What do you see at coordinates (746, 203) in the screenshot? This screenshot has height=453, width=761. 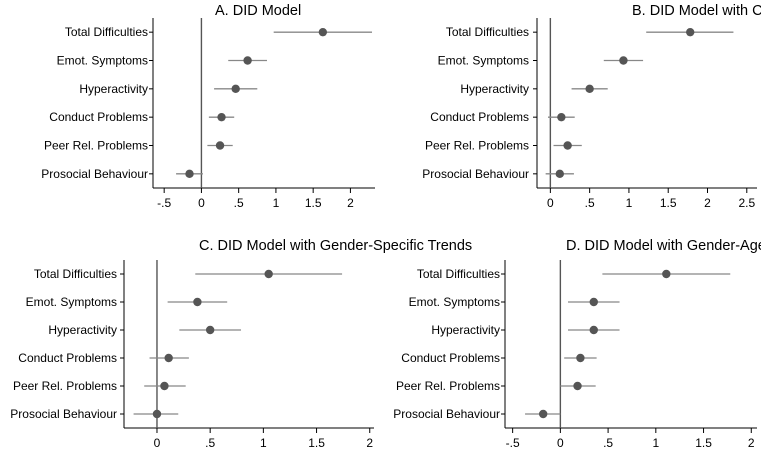 I see `x-tick-label: 2.5` at bounding box center [746, 203].